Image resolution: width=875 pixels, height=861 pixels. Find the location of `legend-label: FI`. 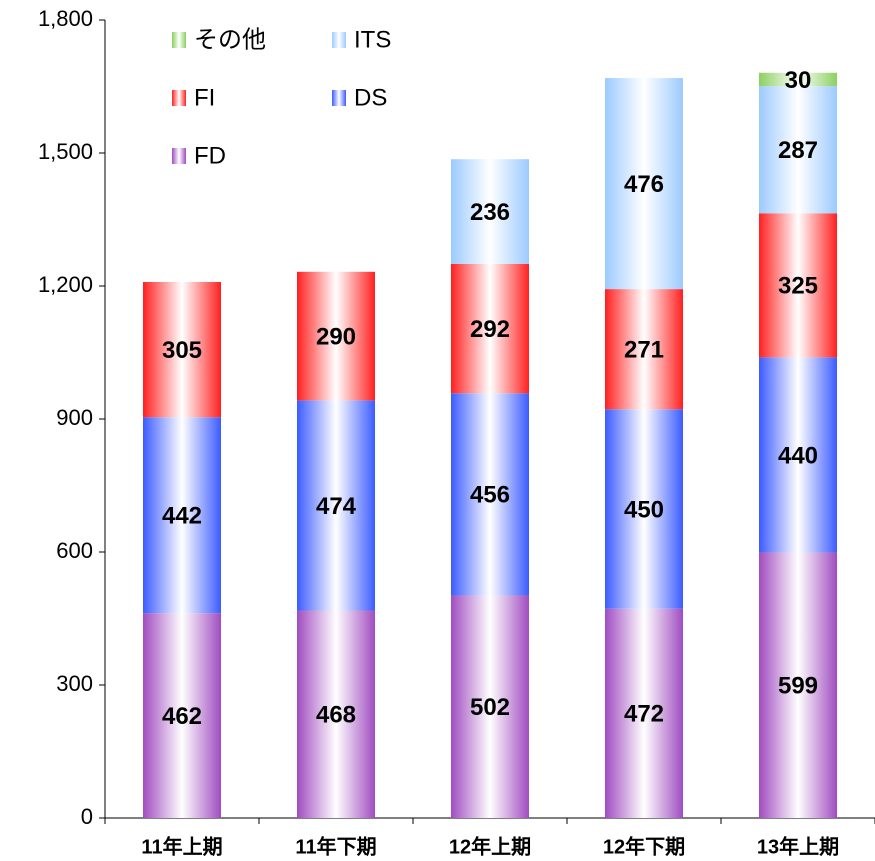

legend-label: FI is located at coordinates (204, 97).